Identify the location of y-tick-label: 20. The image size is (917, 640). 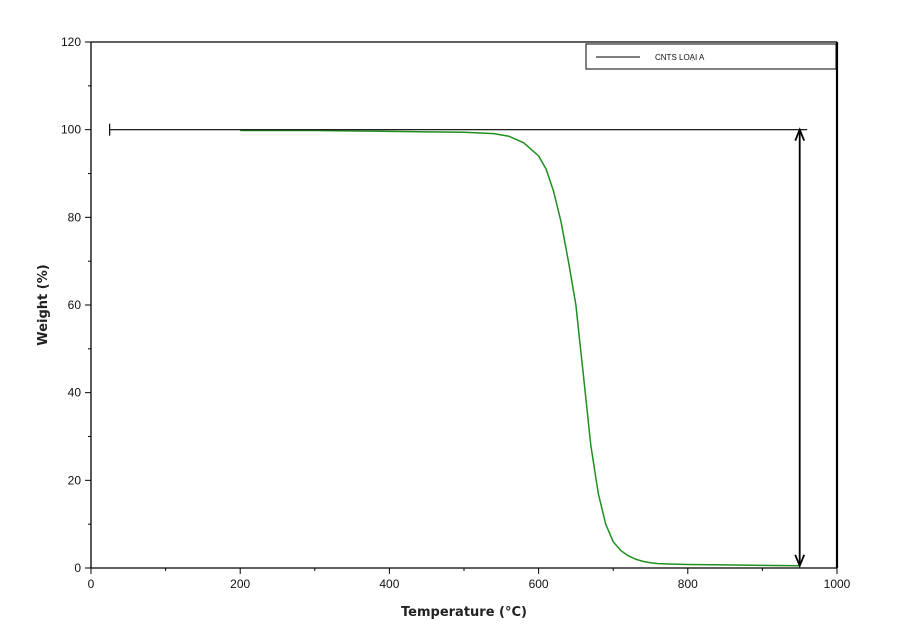
(75, 480).